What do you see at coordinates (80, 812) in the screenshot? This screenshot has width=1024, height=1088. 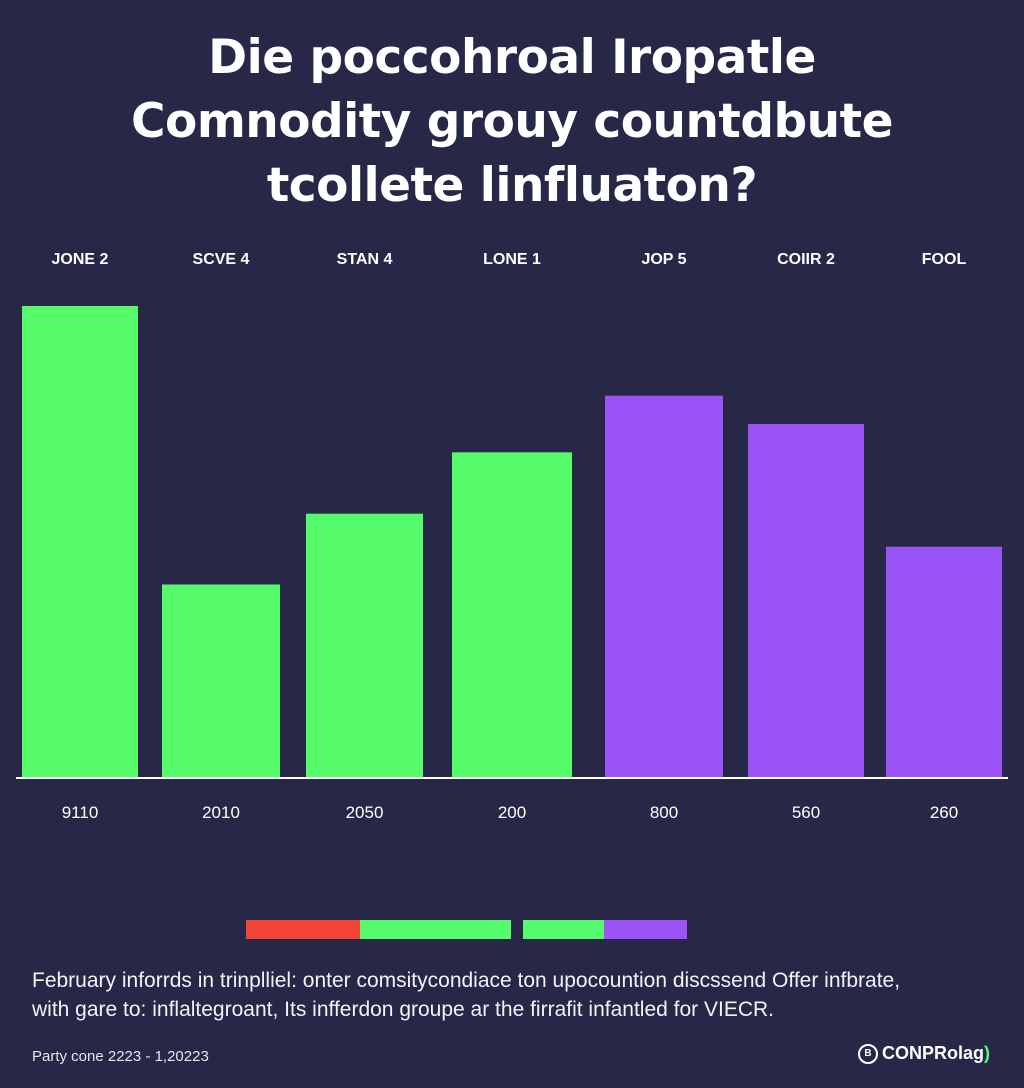 I see `value-label-1: 9110` at bounding box center [80, 812].